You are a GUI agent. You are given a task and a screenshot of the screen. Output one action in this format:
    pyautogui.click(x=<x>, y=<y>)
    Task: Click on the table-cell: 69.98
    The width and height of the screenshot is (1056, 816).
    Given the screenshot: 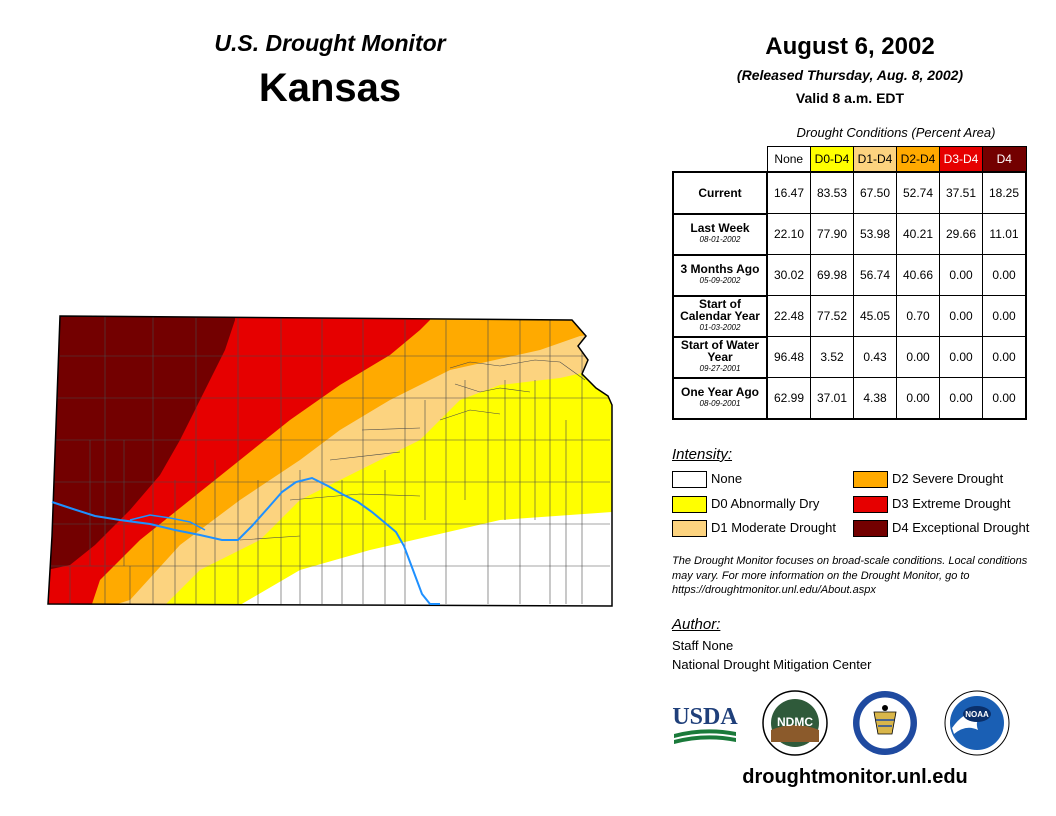 What is the action you would take?
    pyautogui.click(x=832, y=275)
    